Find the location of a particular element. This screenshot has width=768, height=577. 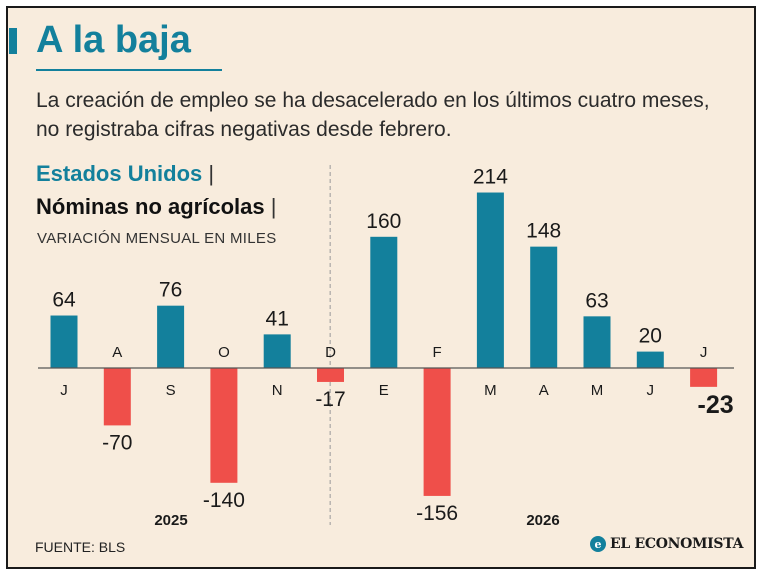

brand-logo: e EL ECONOMISTA is located at coordinates (666, 544).